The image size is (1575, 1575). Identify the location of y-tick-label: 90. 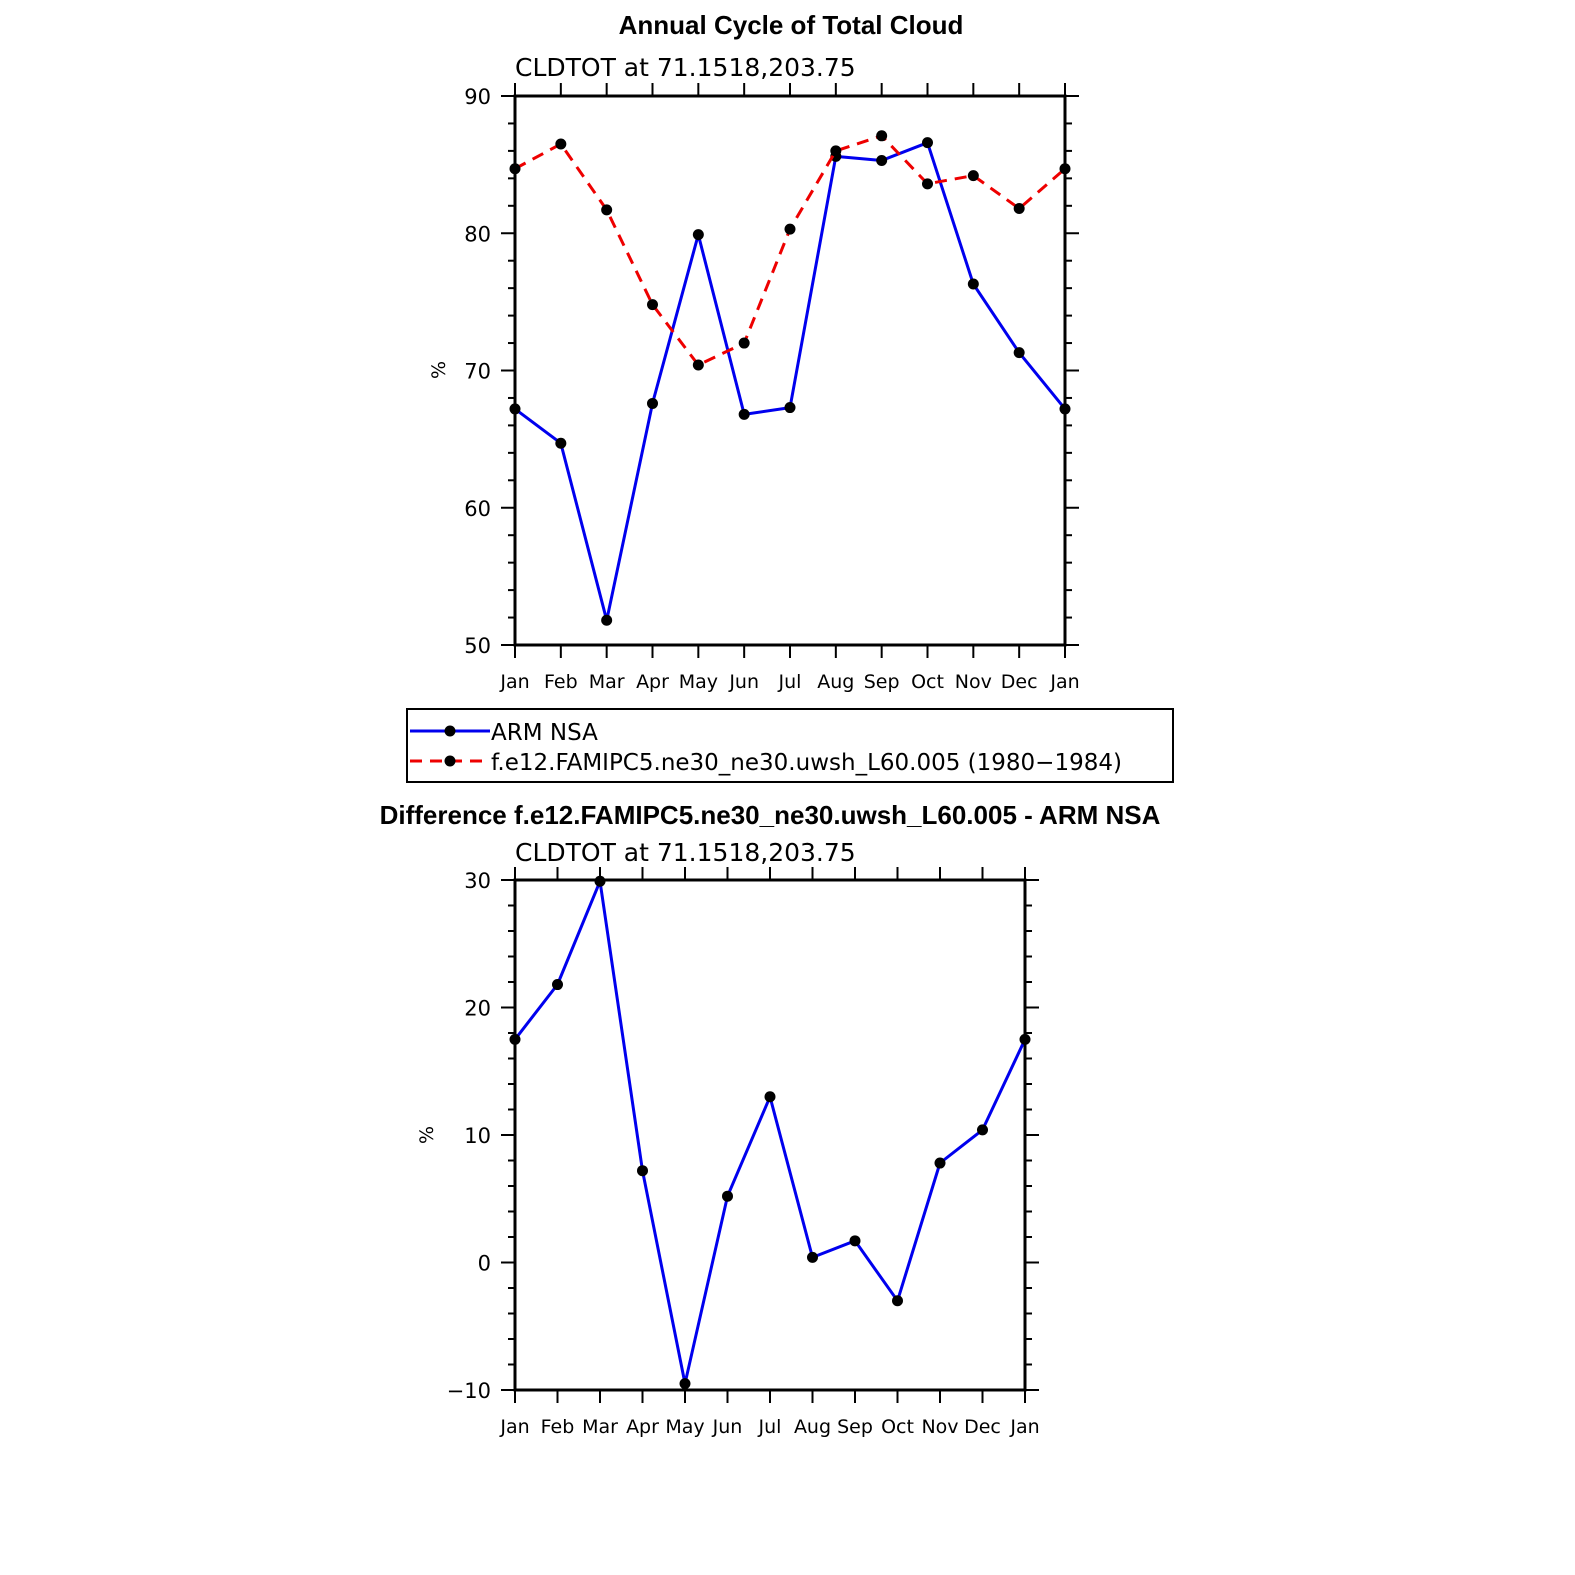
(477, 97).